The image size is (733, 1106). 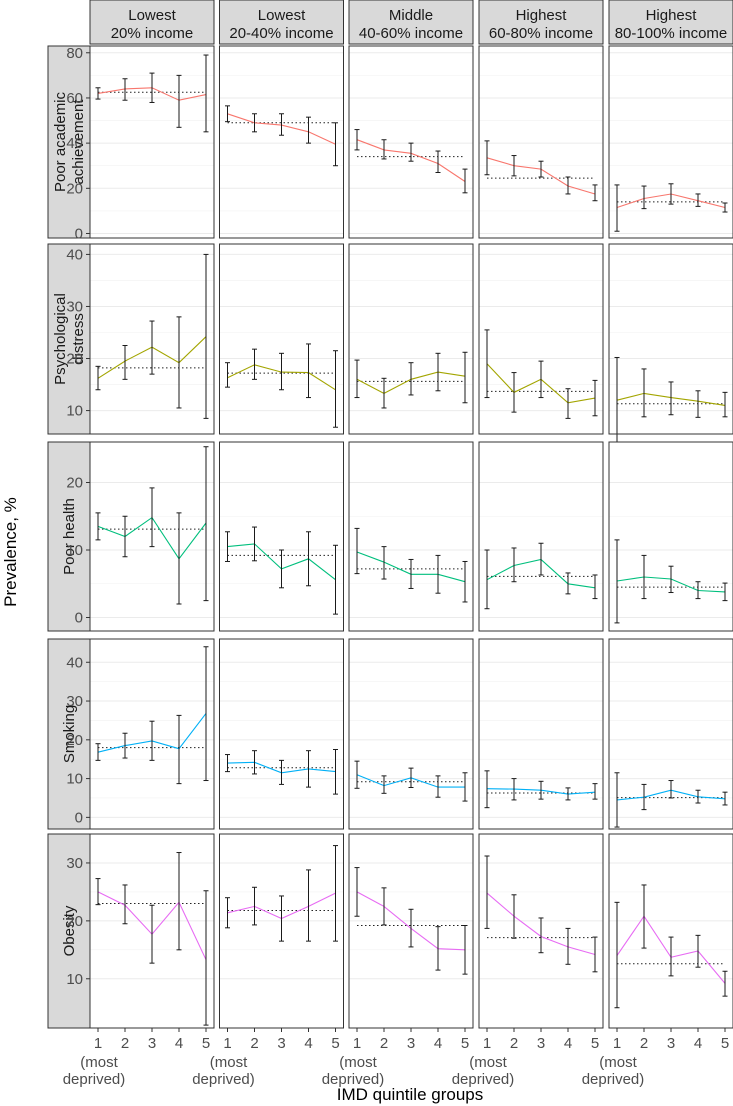 I want to click on x-axis-title: IMD quintile groups, so click(x=410, y=1094).